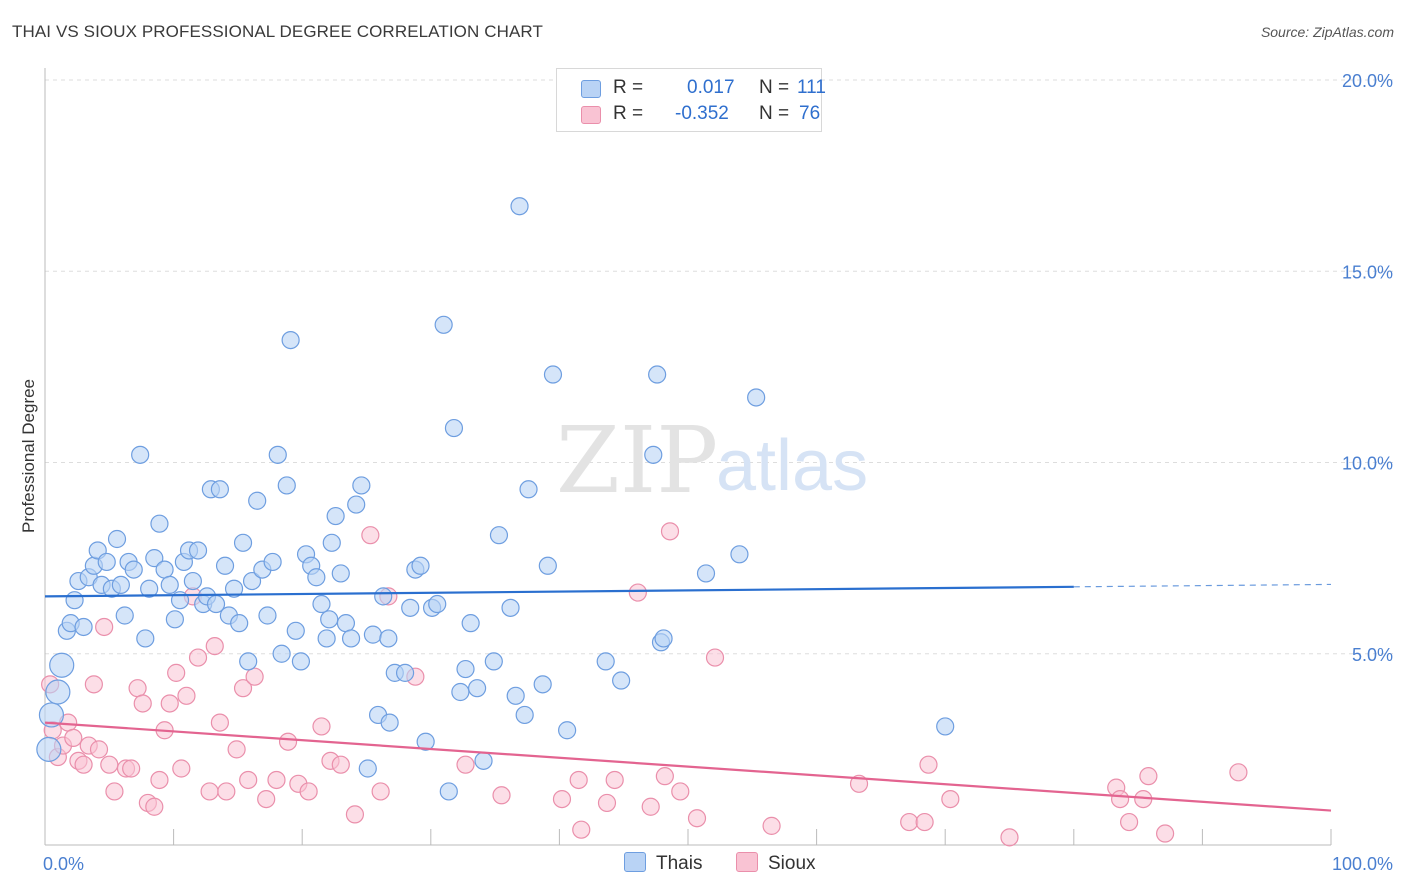  Describe the element at coordinates (1367, 464) in the screenshot. I see `y-tick-label: 10.0%` at that location.